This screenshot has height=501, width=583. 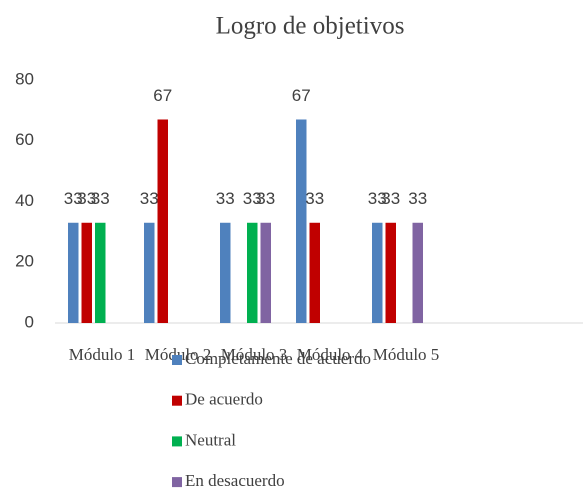 What do you see at coordinates (24, 261) in the screenshot?
I see `y-tick-label: 20` at bounding box center [24, 261].